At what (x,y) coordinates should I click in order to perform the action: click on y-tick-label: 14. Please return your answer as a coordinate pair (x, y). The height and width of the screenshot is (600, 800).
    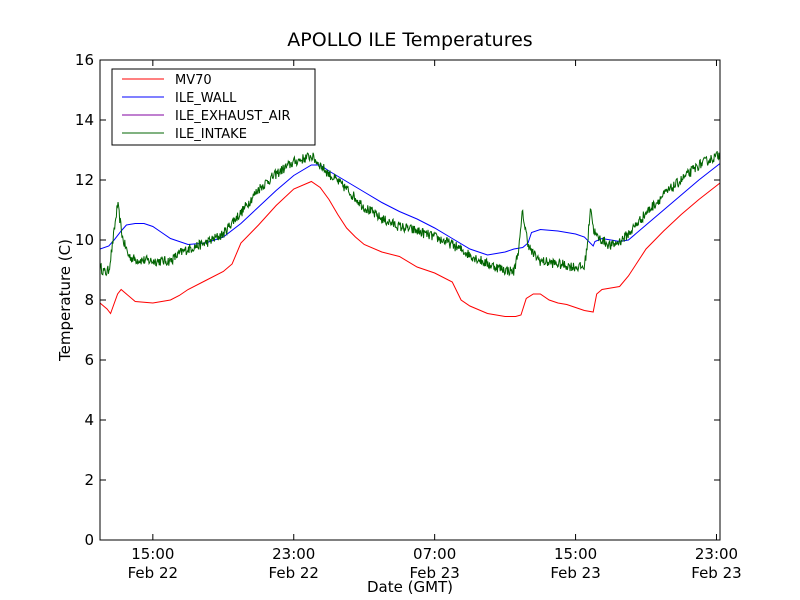
    Looking at the image, I should click on (84, 120).